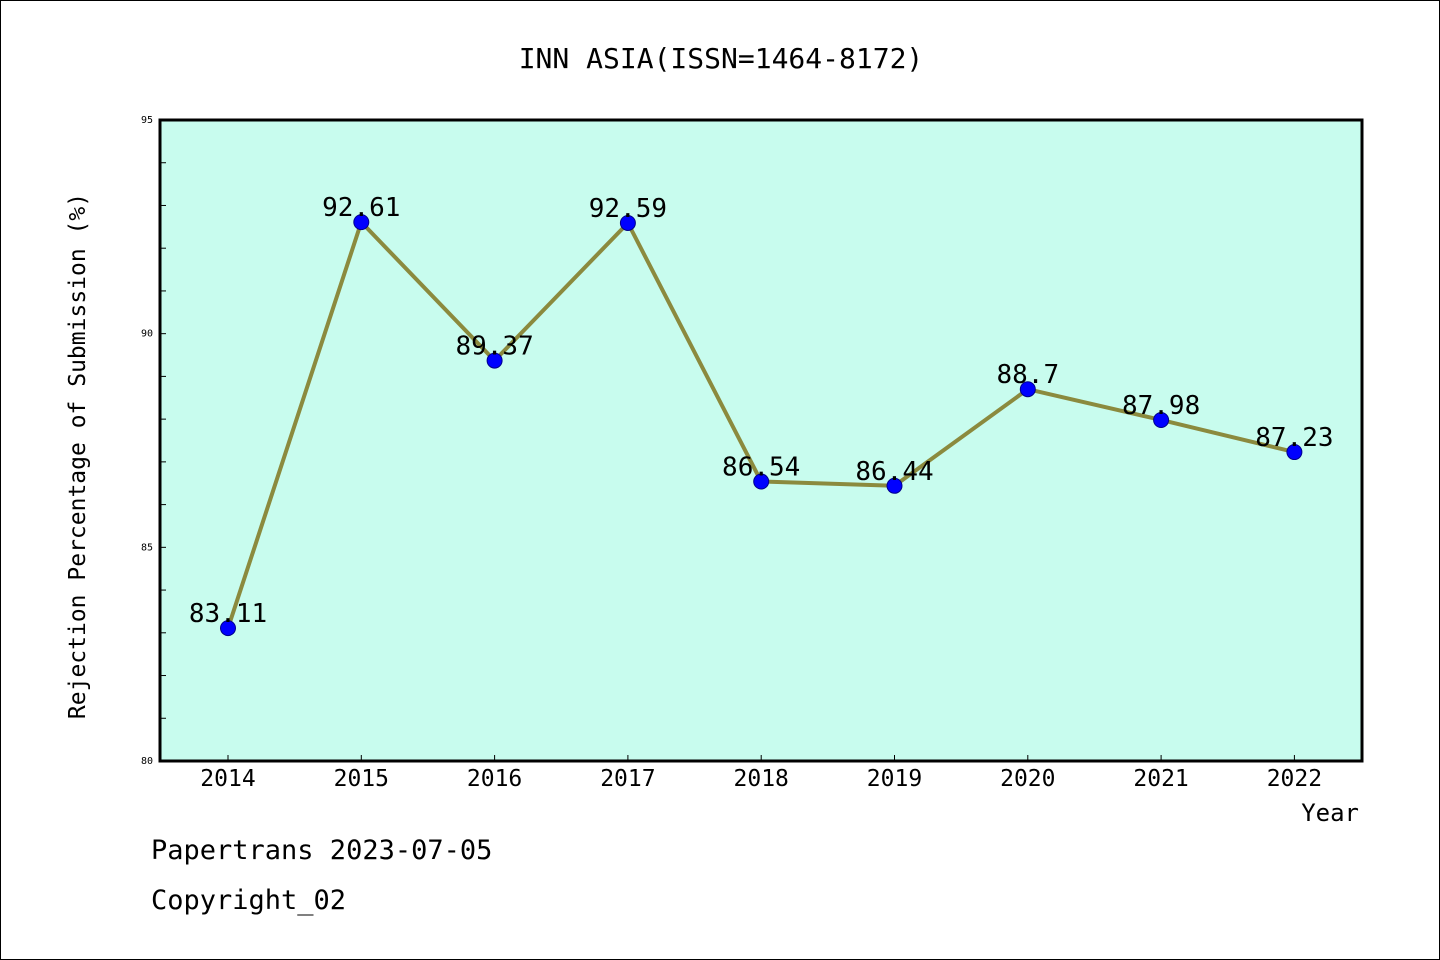 The width and height of the screenshot is (1440, 960). What do you see at coordinates (147, 334) in the screenshot?
I see `y-tick-label: 90` at bounding box center [147, 334].